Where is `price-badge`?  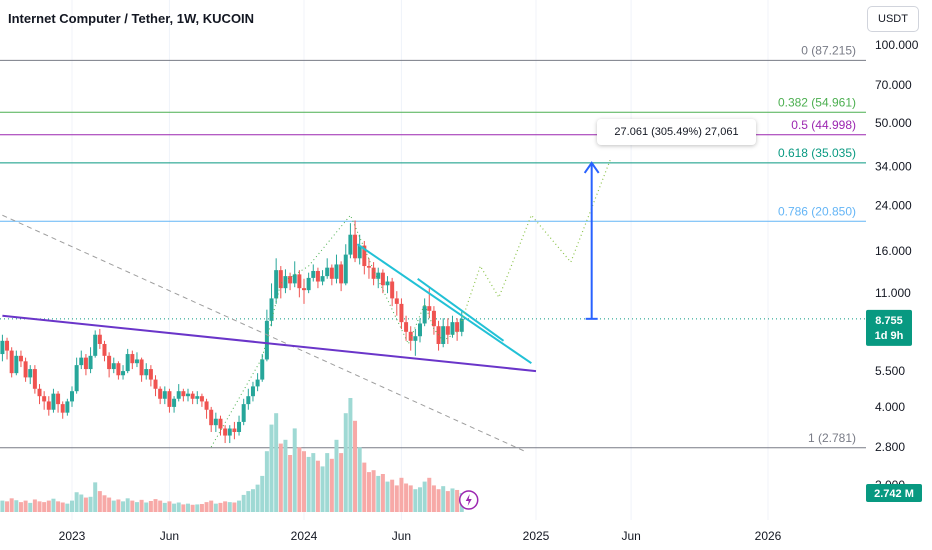
price-badge is located at coordinates (889, 327).